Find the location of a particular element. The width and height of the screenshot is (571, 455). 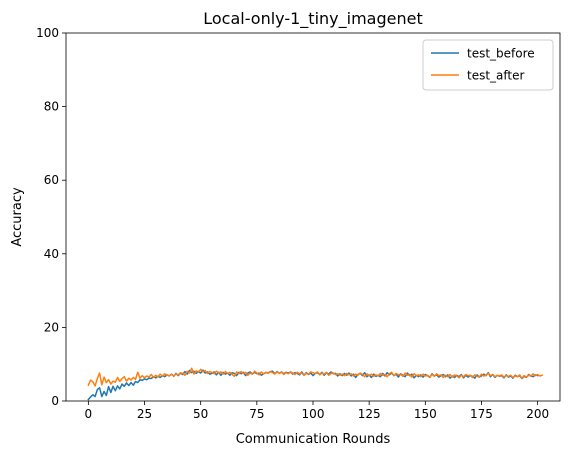

x-tick-label: 200 is located at coordinates (537, 414).